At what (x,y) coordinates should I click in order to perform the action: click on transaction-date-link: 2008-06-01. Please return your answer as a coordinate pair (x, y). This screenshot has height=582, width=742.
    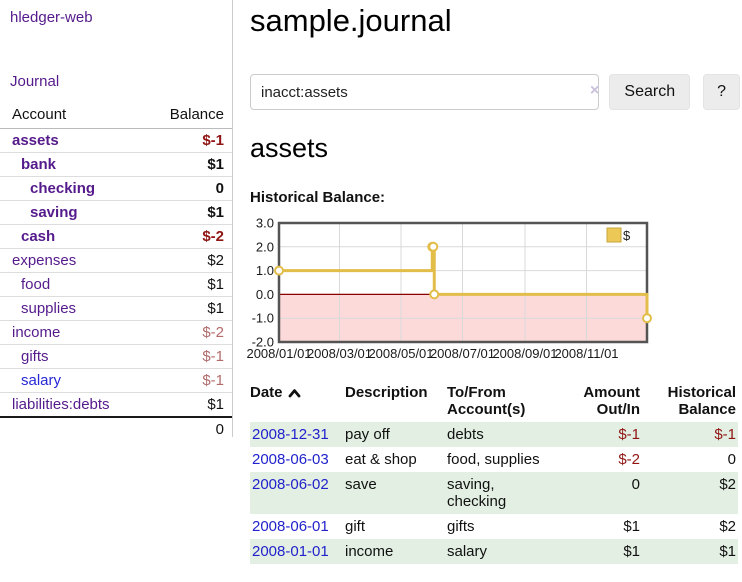
    Looking at the image, I should click on (290, 526).